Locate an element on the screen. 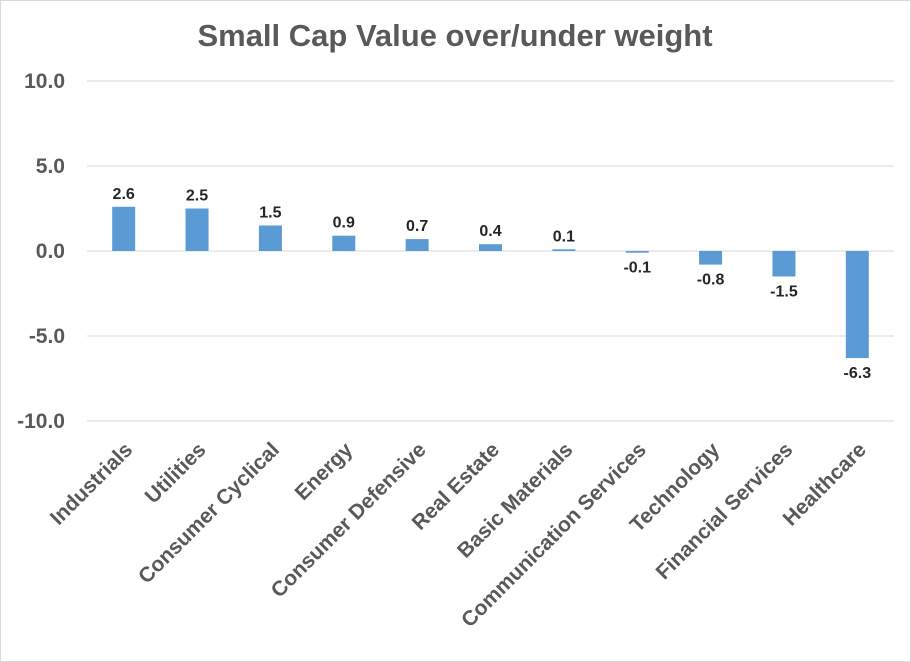 The width and height of the screenshot is (911, 662). data-label: 0.7 is located at coordinates (417, 226).